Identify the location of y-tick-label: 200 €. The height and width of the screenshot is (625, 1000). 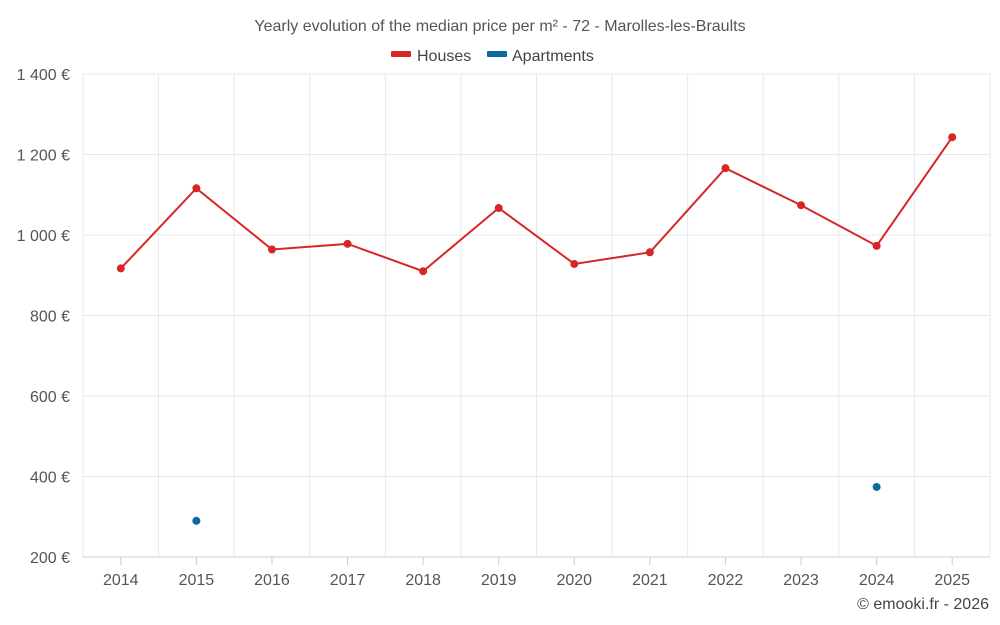
(50, 558).